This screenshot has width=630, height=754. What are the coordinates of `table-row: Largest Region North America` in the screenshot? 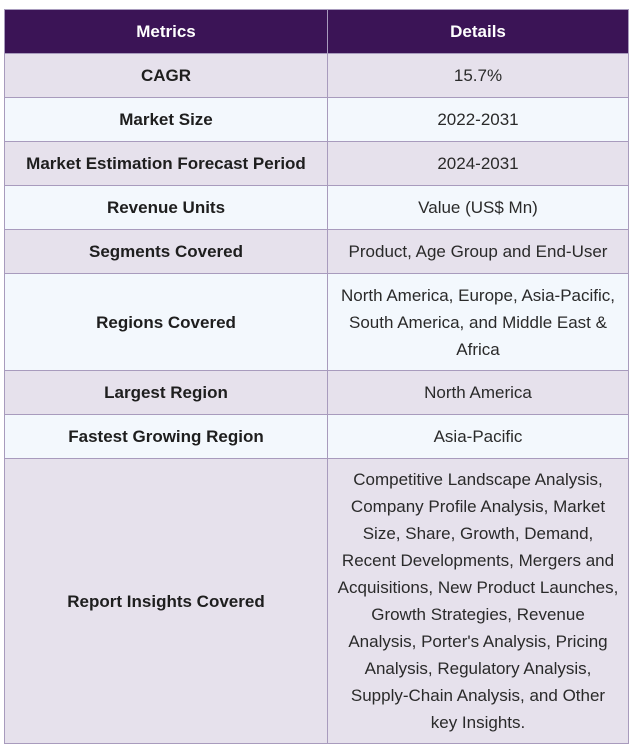 It's located at (316, 392).